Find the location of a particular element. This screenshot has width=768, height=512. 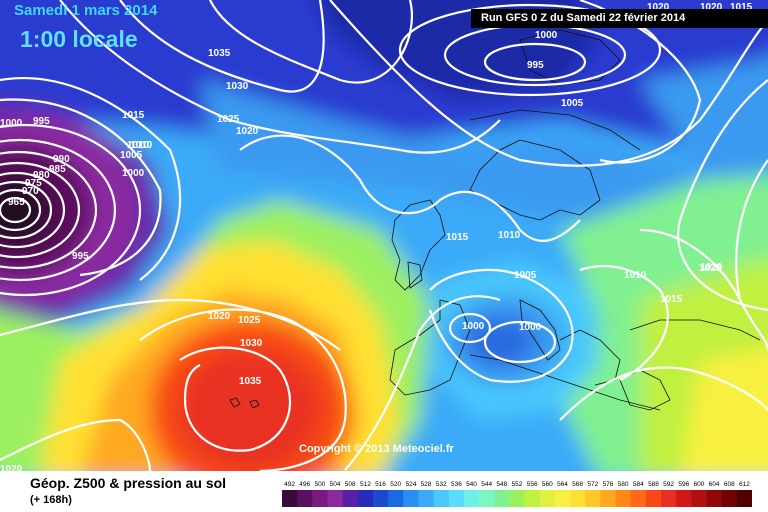

isobar-label: 985 is located at coordinates (57, 169).